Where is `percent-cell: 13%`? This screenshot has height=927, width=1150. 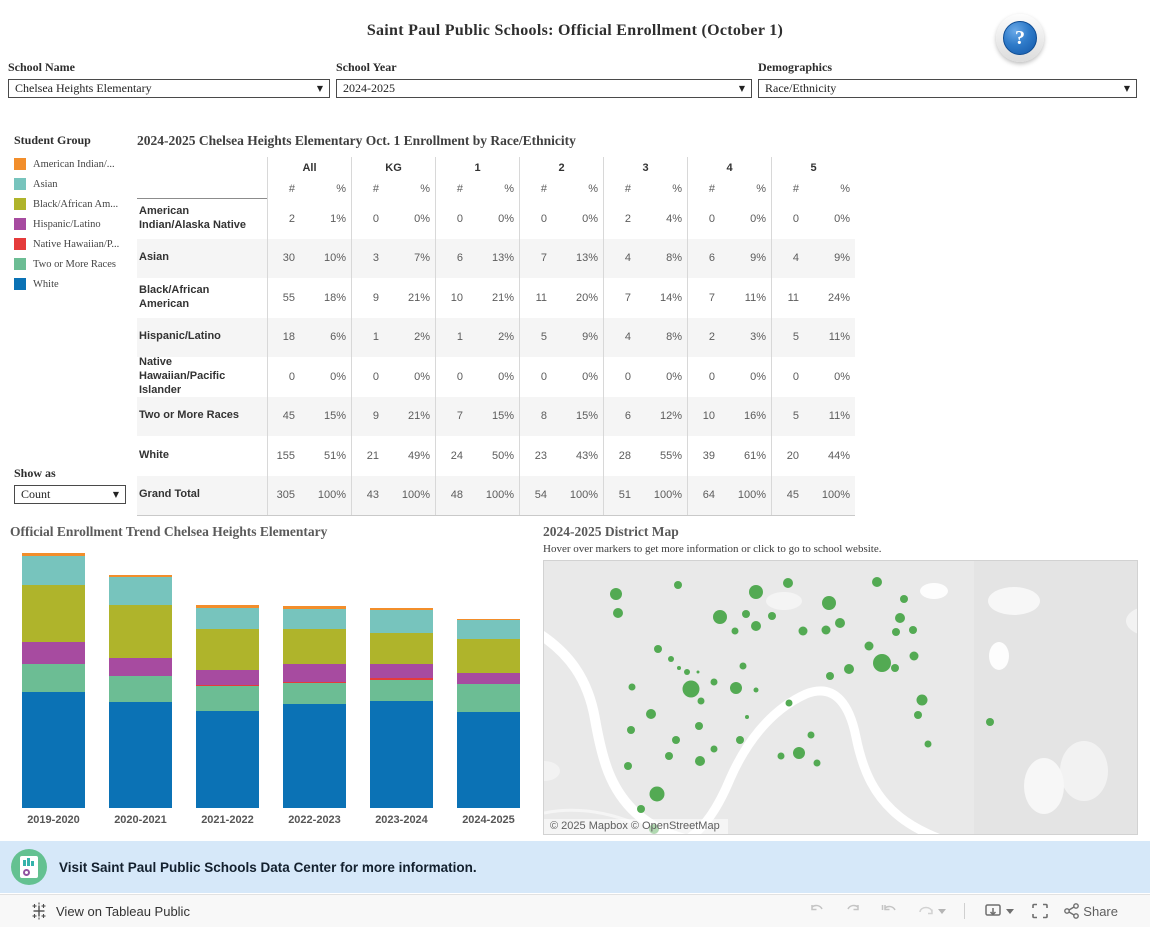
percent-cell: 13% is located at coordinates (586, 258).